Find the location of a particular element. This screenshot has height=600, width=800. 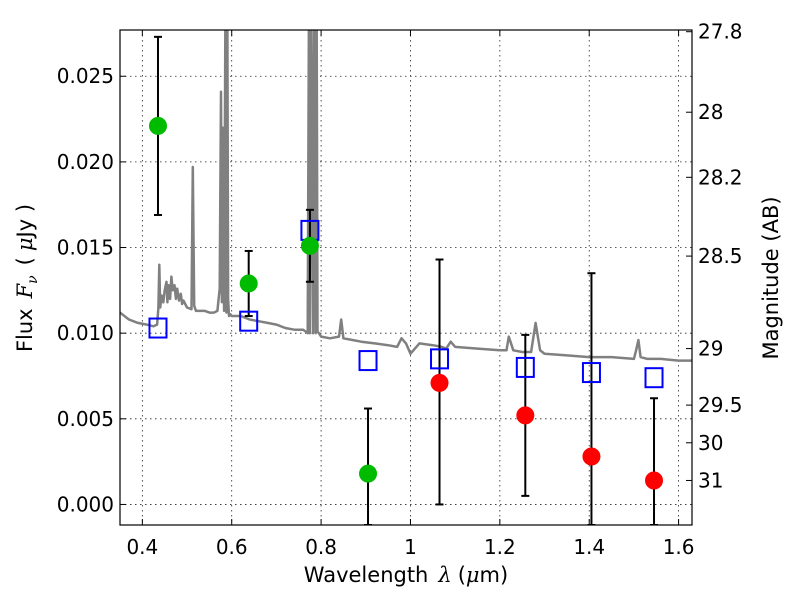

x-tick-label: 1.6 is located at coordinates (679, 547).